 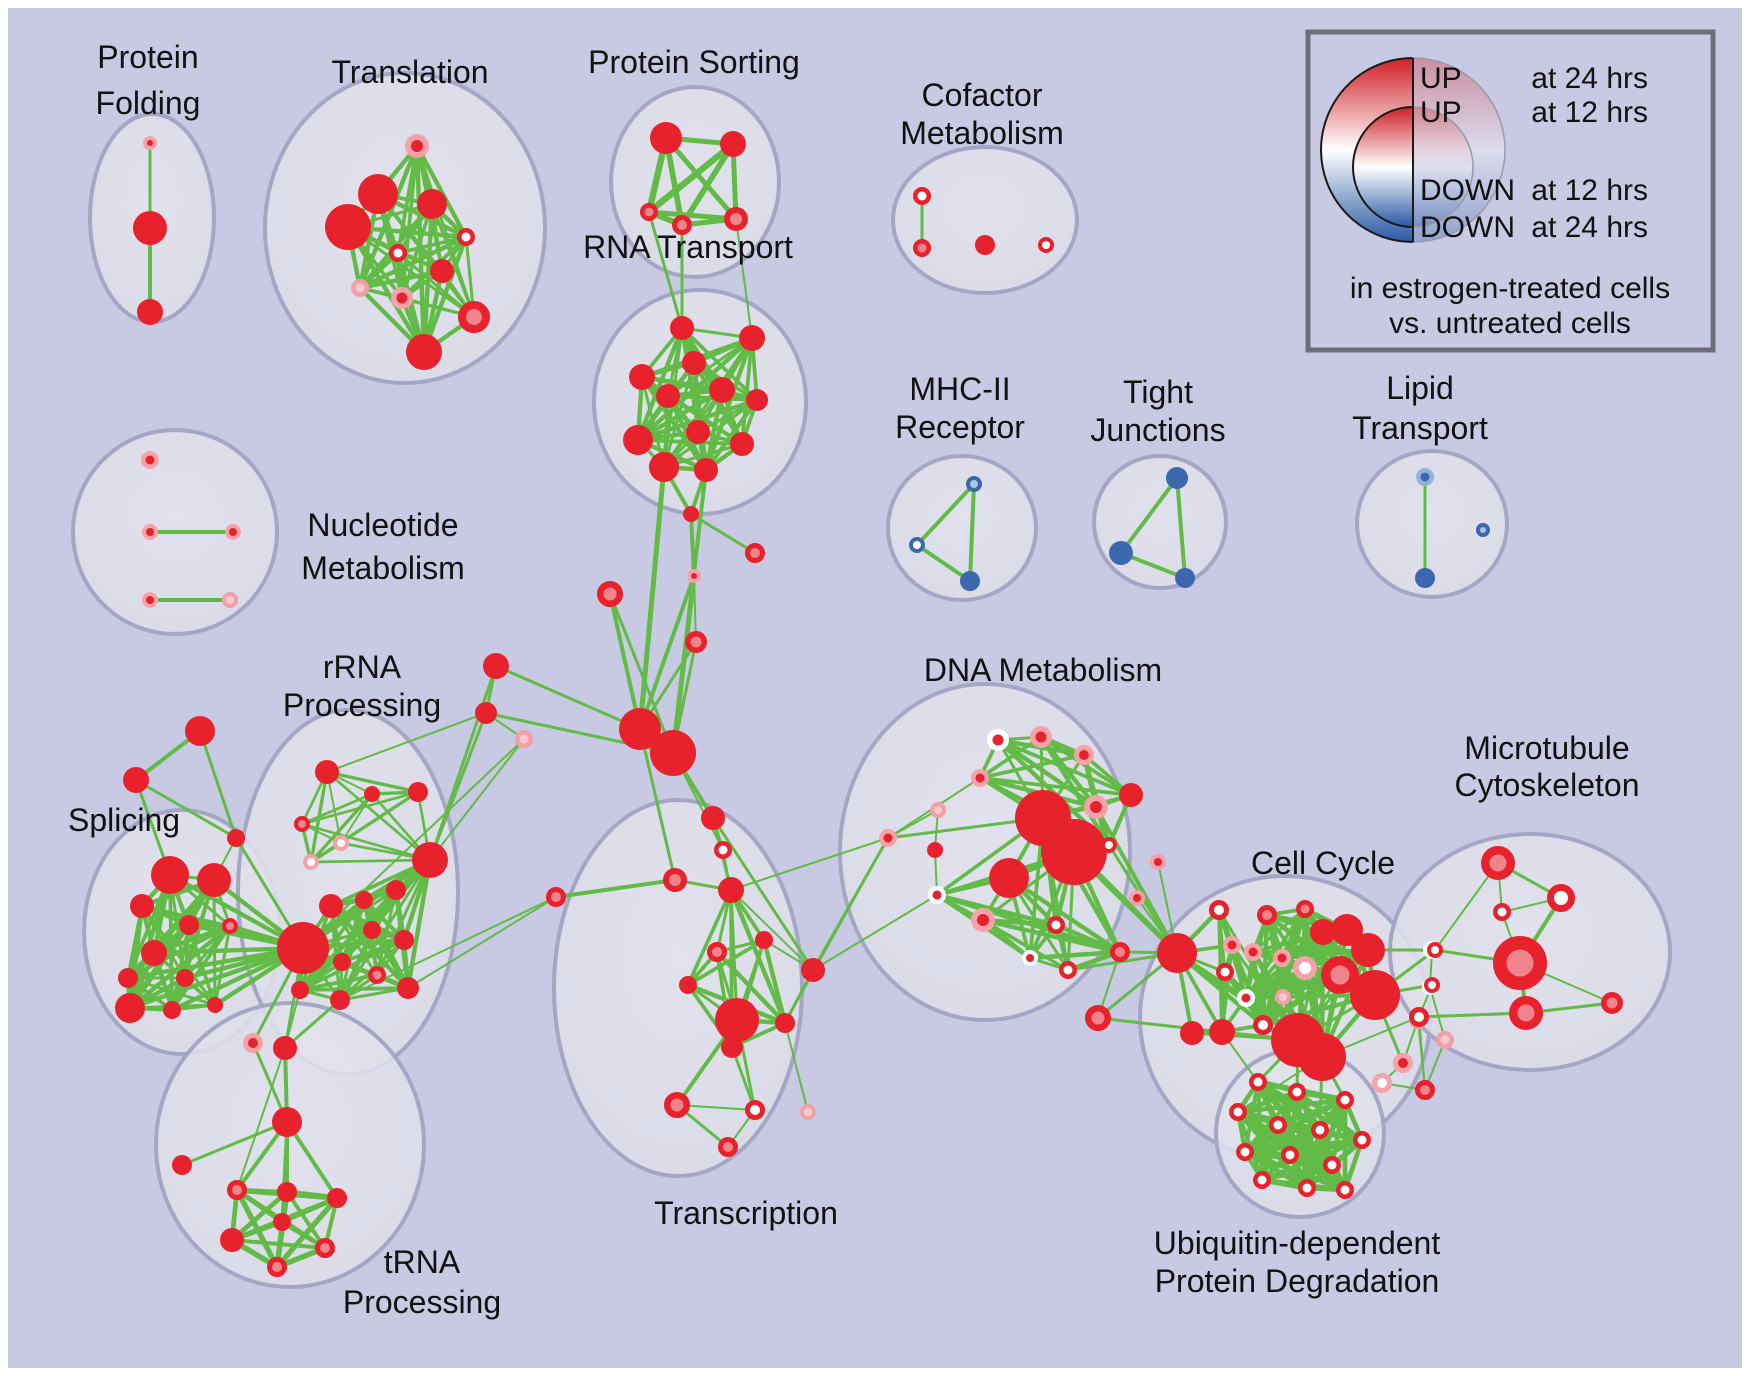 What do you see at coordinates (1441, 78) in the screenshot?
I see `legend-direction-0: UP` at bounding box center [1441, 78].